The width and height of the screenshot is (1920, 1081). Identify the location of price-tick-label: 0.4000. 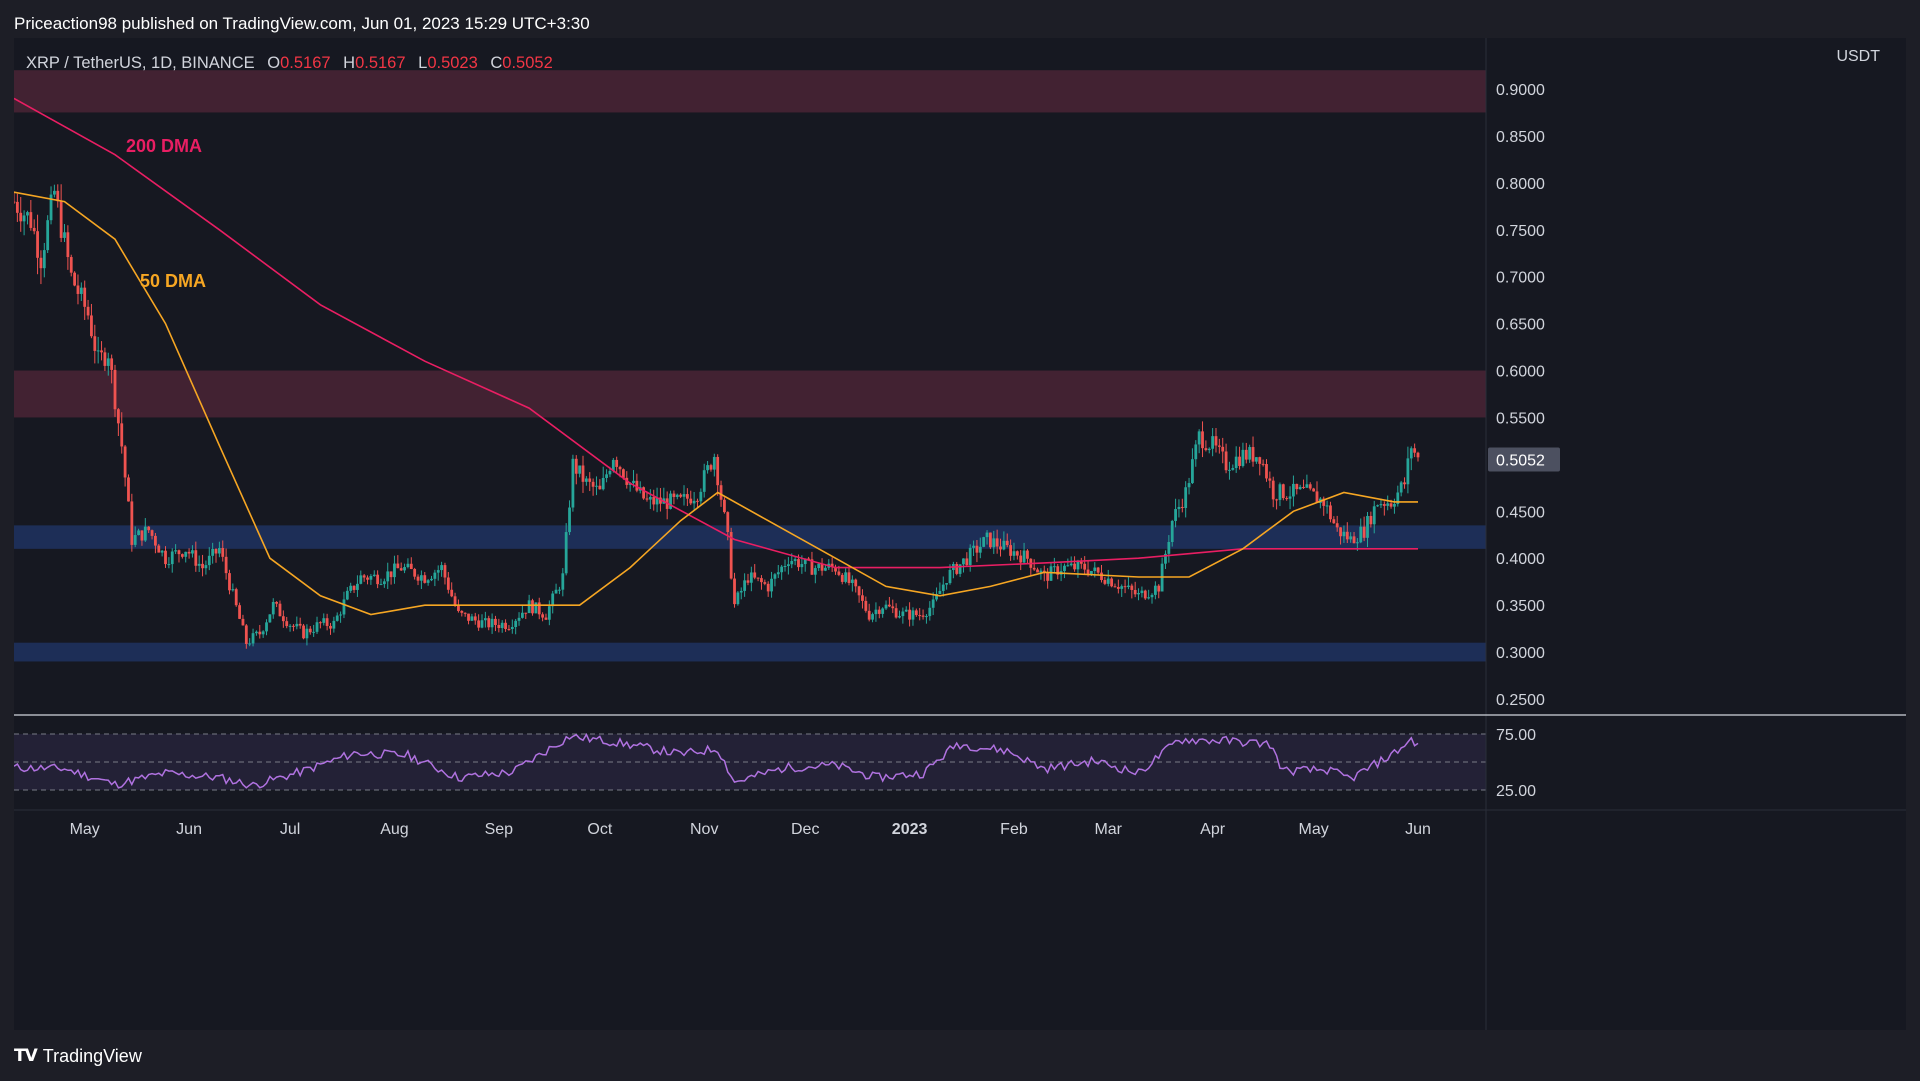
(1520, 559).